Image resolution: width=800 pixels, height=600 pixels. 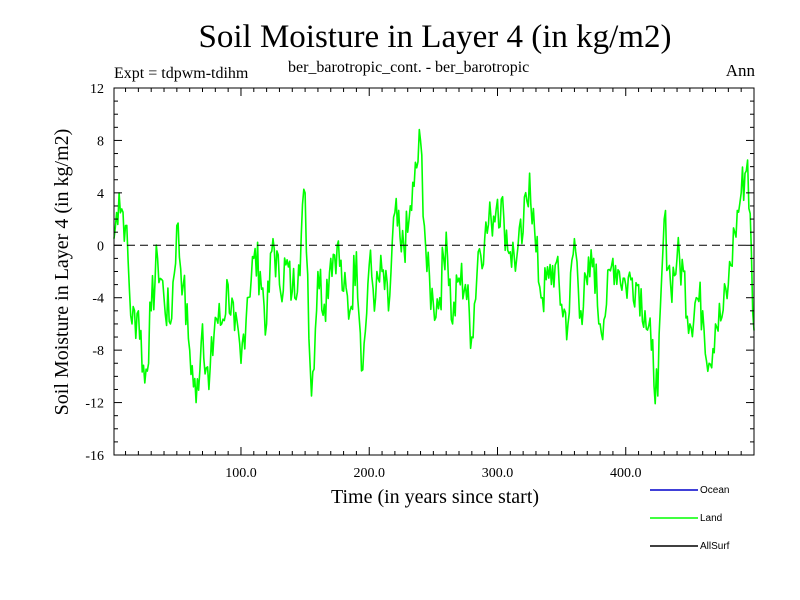 I want to click on legend-label-ocean: Ocean, so click(x=714, y=490).